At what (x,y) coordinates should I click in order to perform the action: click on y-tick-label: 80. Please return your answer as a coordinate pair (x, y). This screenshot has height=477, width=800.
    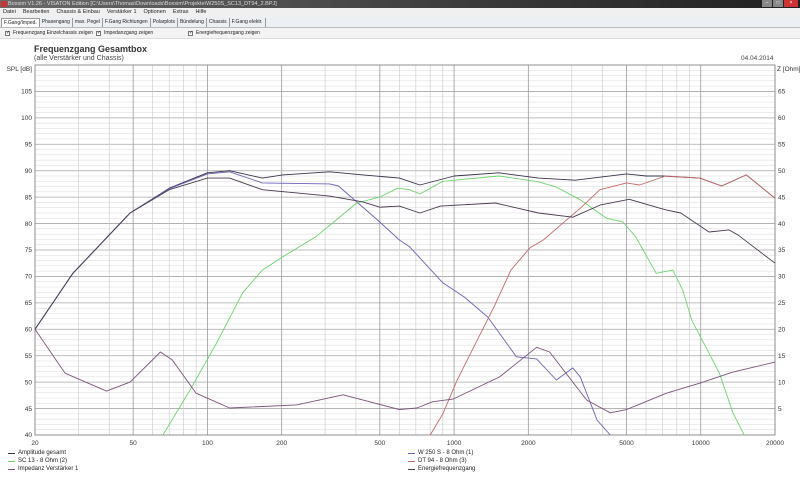
    Looking at the image, I should click on (29, 224).